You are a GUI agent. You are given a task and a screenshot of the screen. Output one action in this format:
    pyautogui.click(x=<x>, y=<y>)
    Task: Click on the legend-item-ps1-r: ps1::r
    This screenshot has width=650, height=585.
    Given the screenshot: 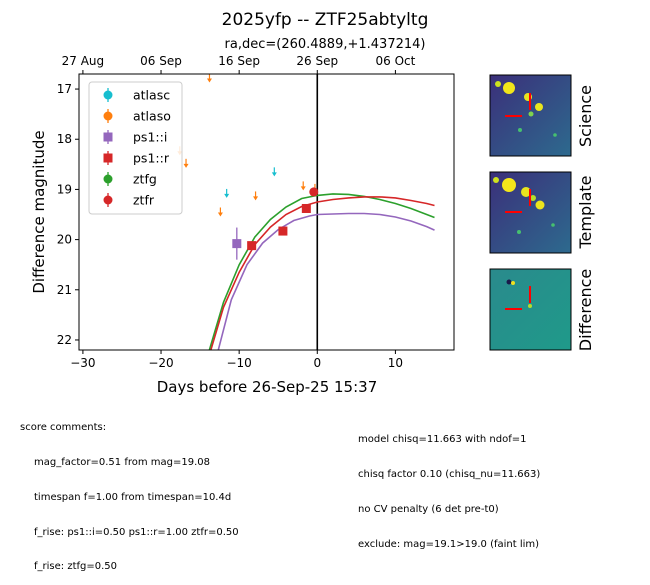 What is the action you would take?
    pyautogui.click(x=136, y=158)
    